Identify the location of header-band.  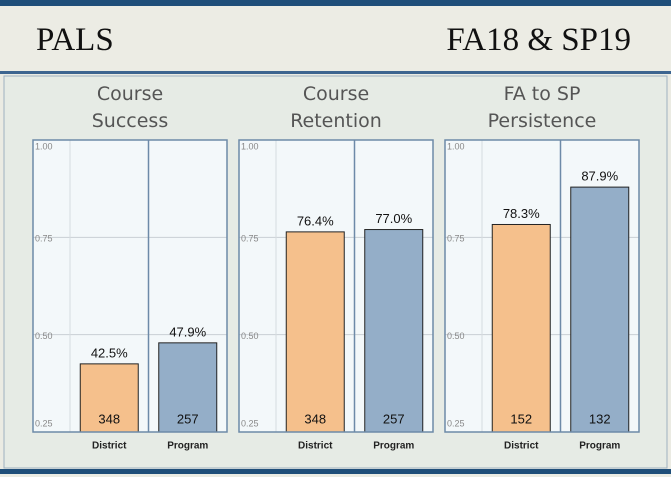
(335, 39).